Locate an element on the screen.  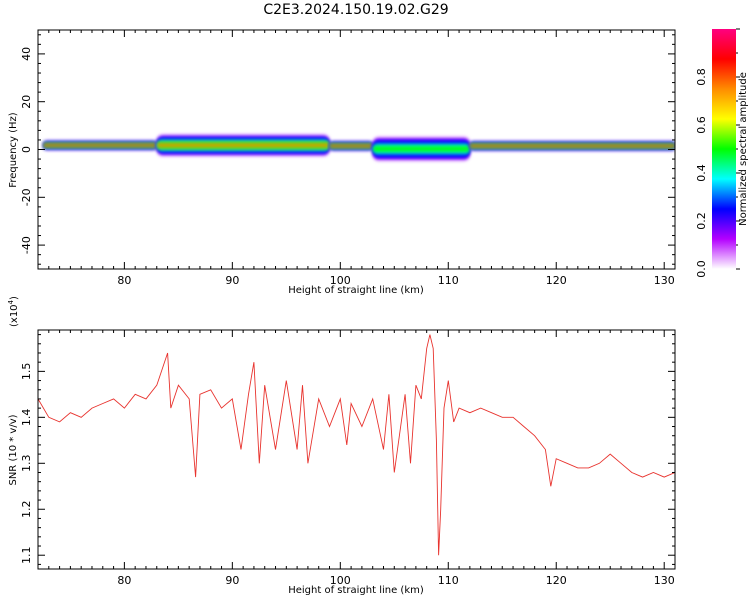
snr-multiplier-exp: 4 is located at coordinates (11, 301).